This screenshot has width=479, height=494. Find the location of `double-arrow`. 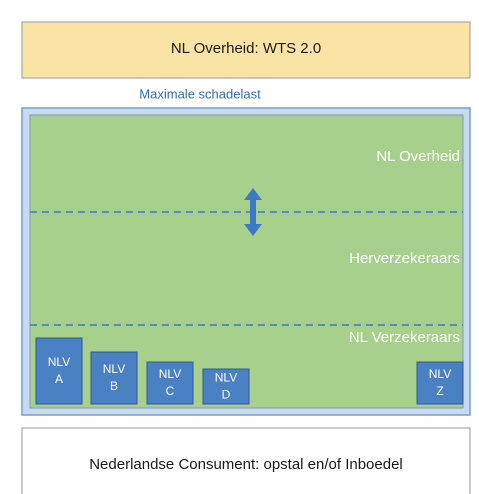

double-arrow is located at coordinates (253, 212).